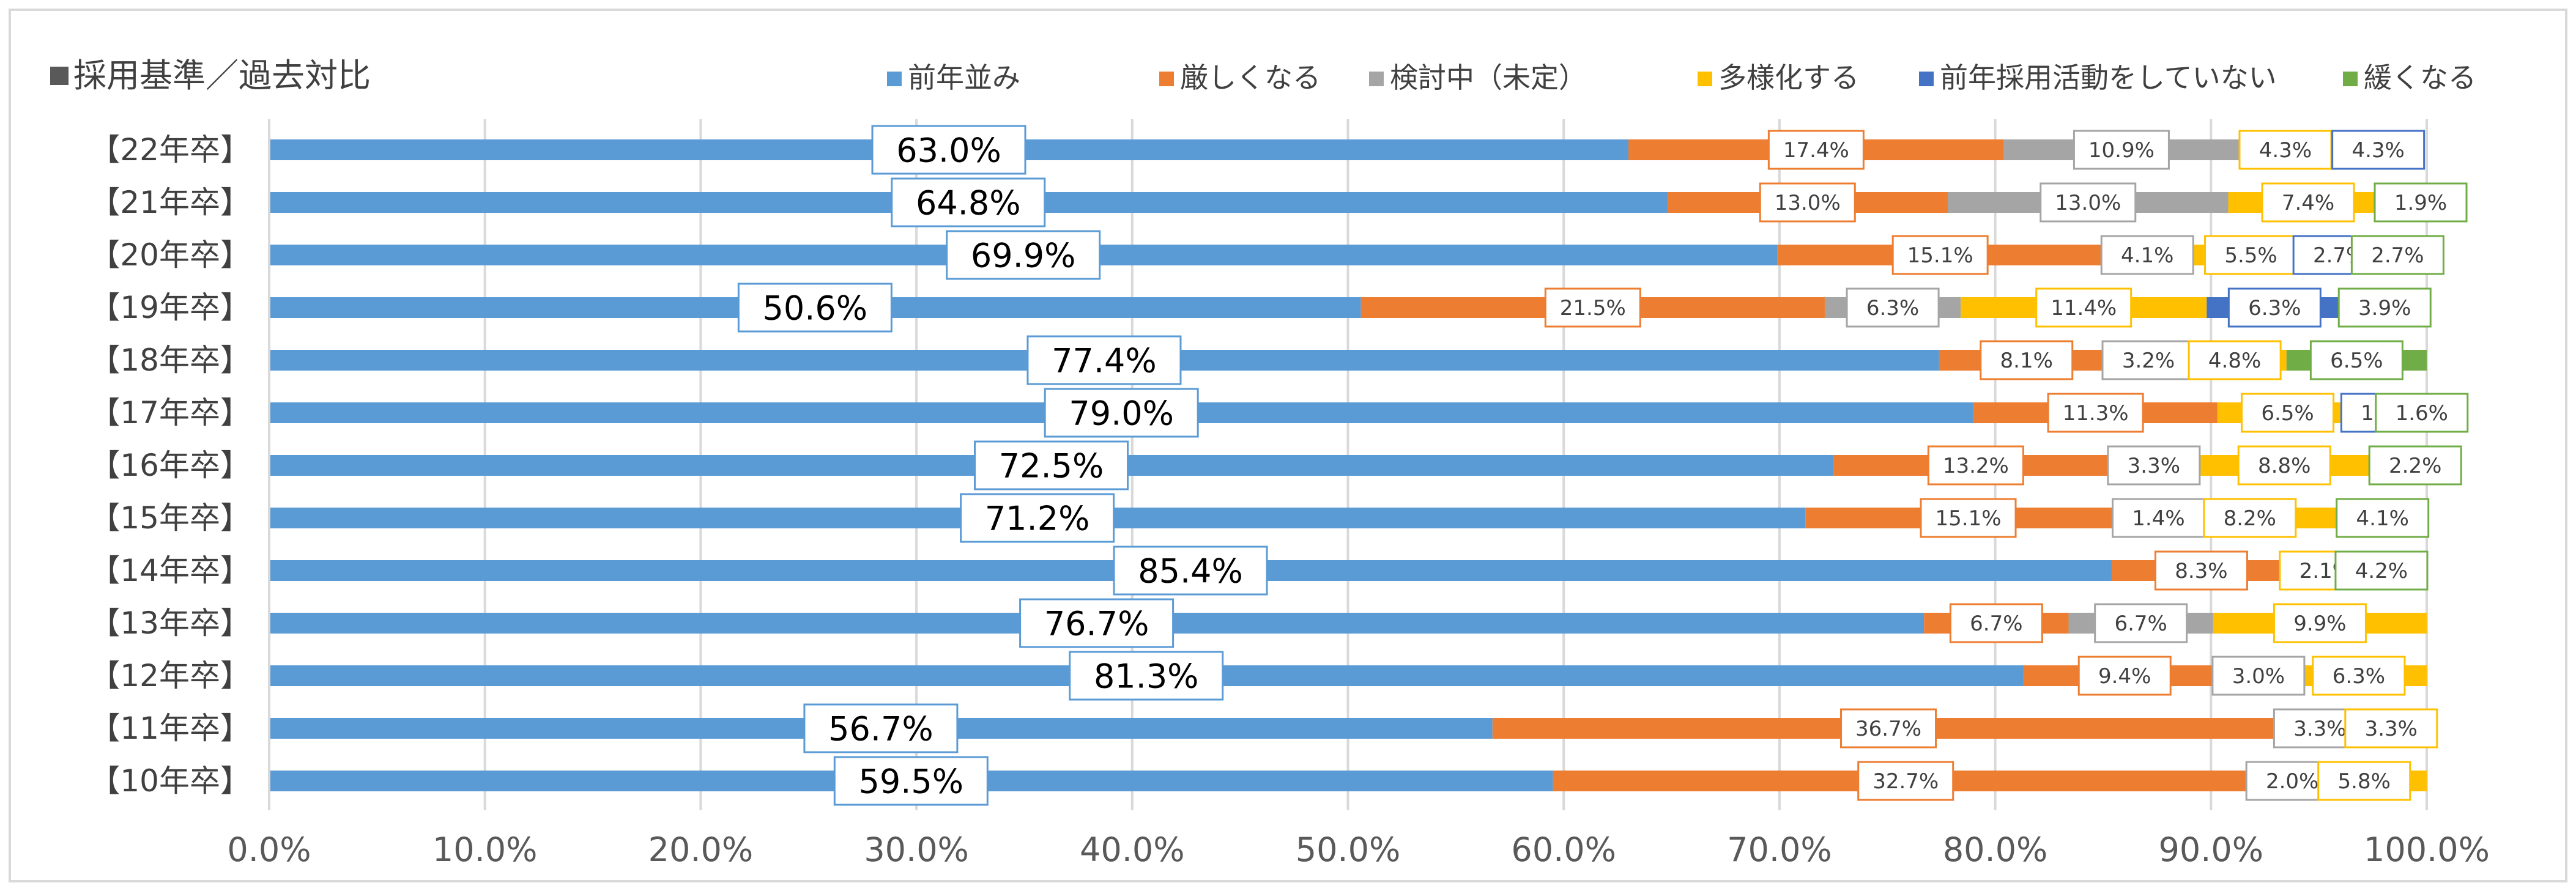 This screenshot has height=891, width=2576. I want to click on data-label: 17.4%, so click(1816, 150).